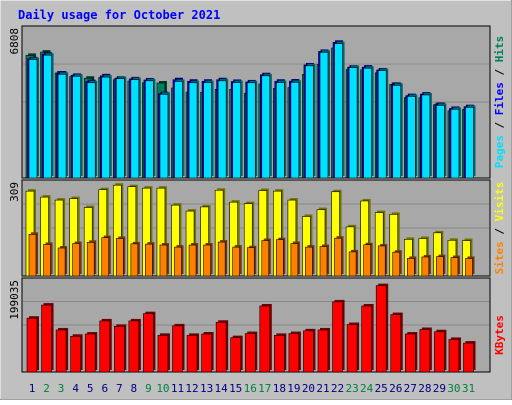  Describe the element at coordinates (367, 260) in the screenshot. I see `sites-bar-day-24-face` at that location.